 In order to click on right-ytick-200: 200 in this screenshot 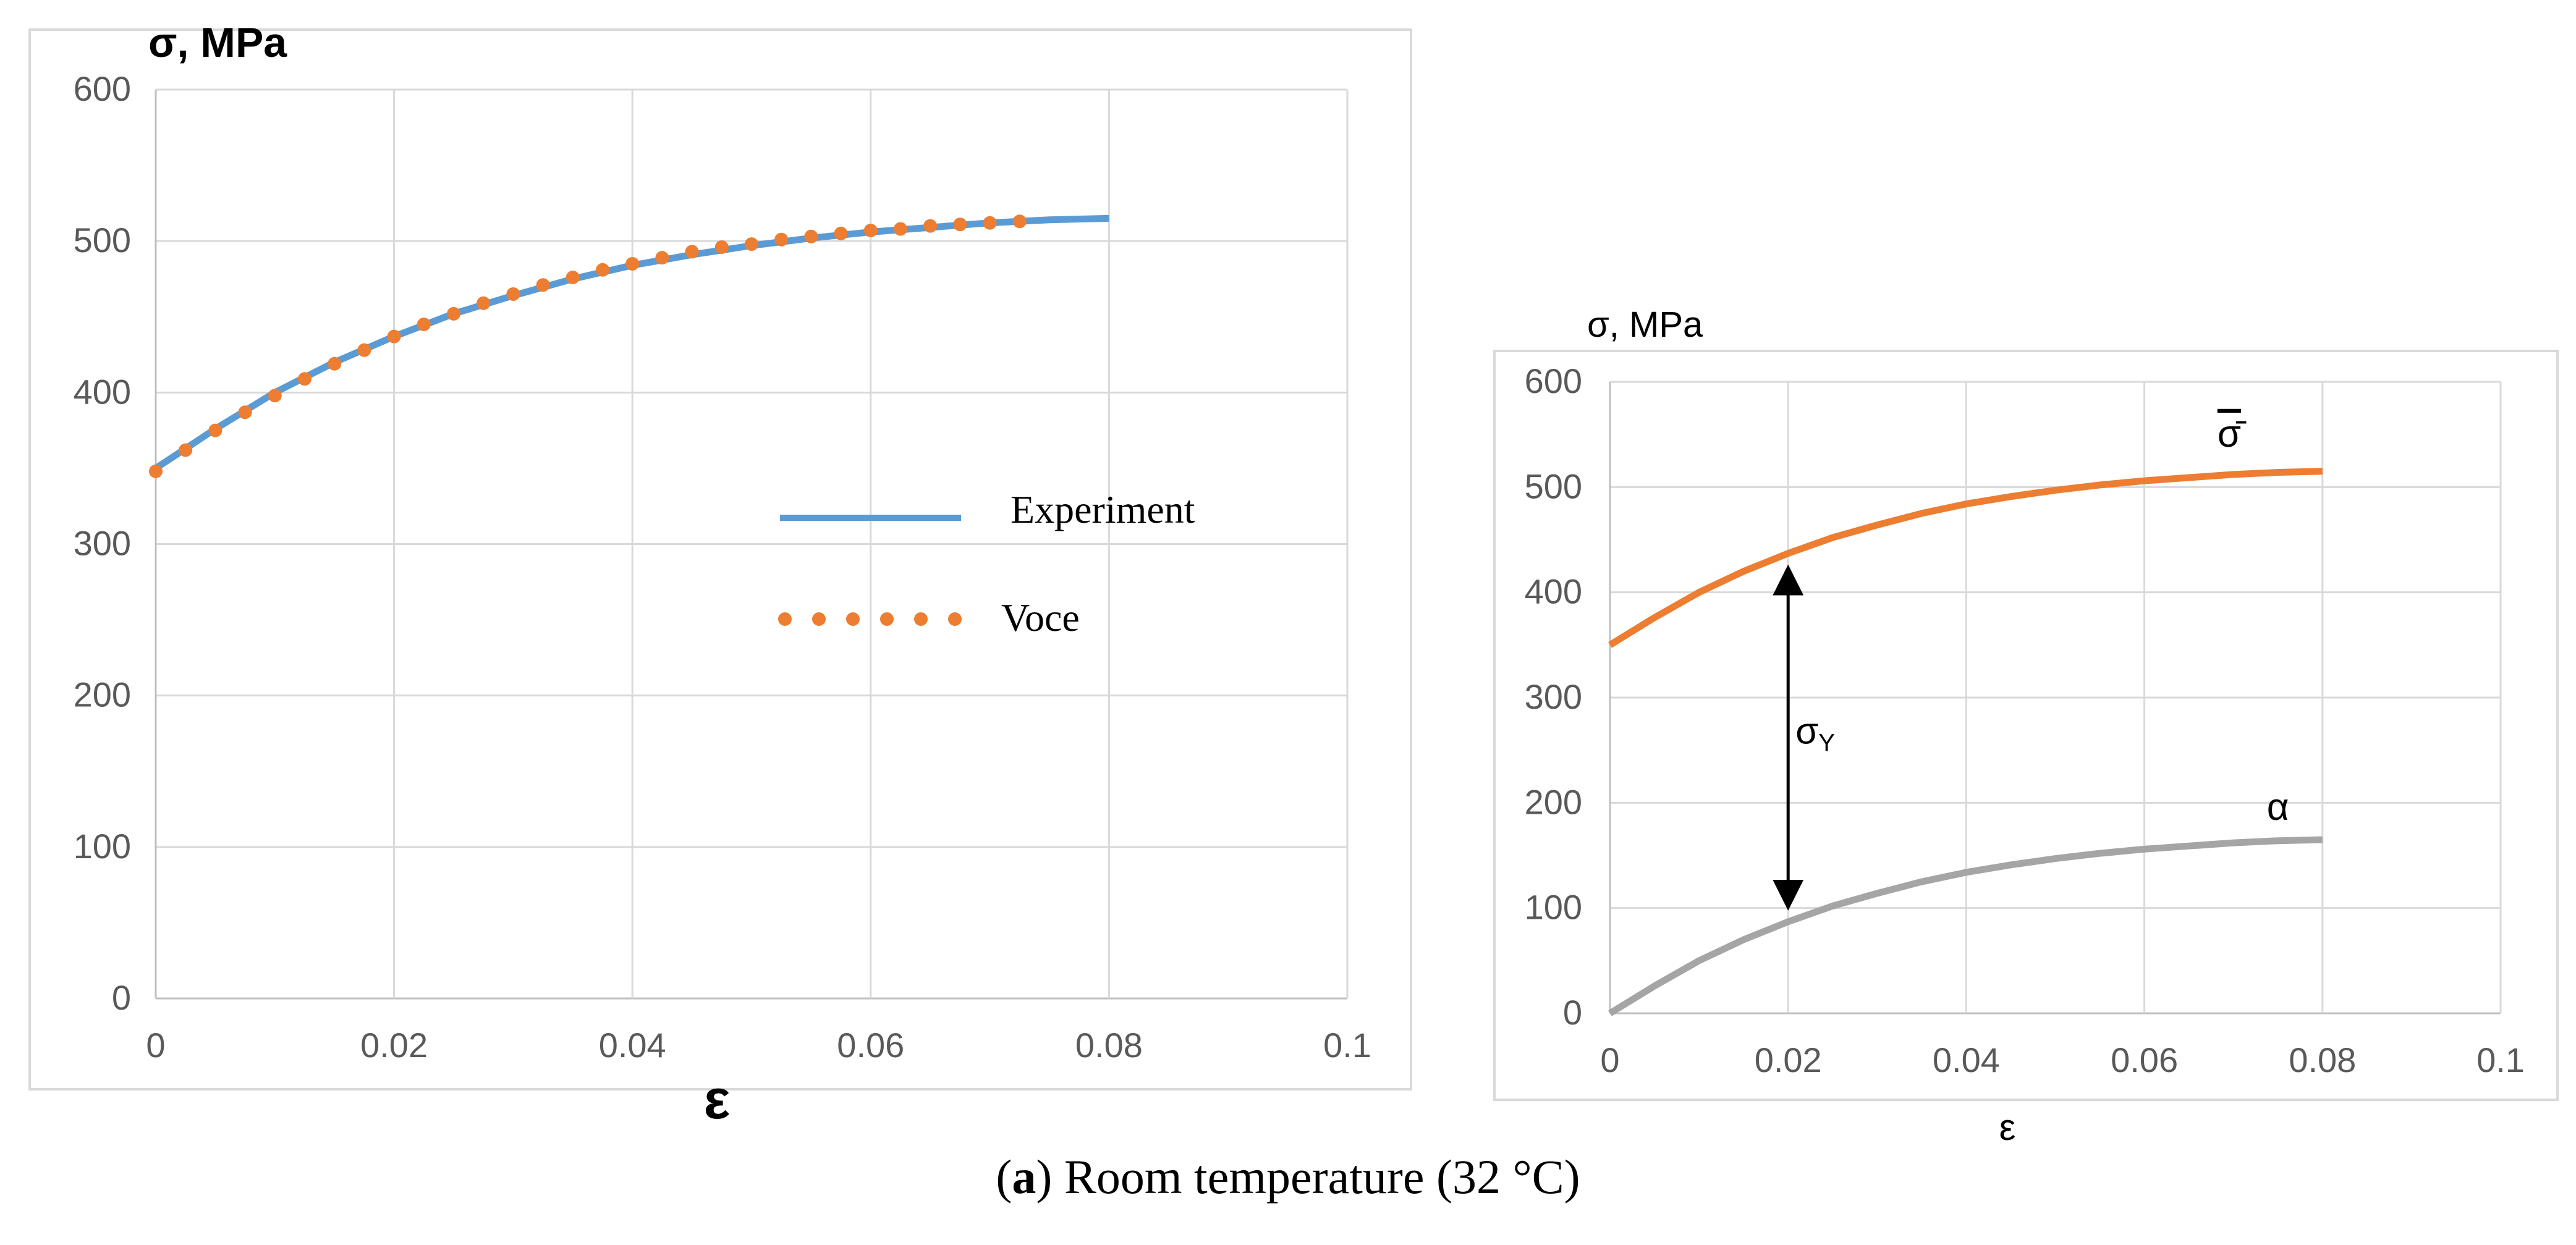, I will do `click(1553, 801)`.